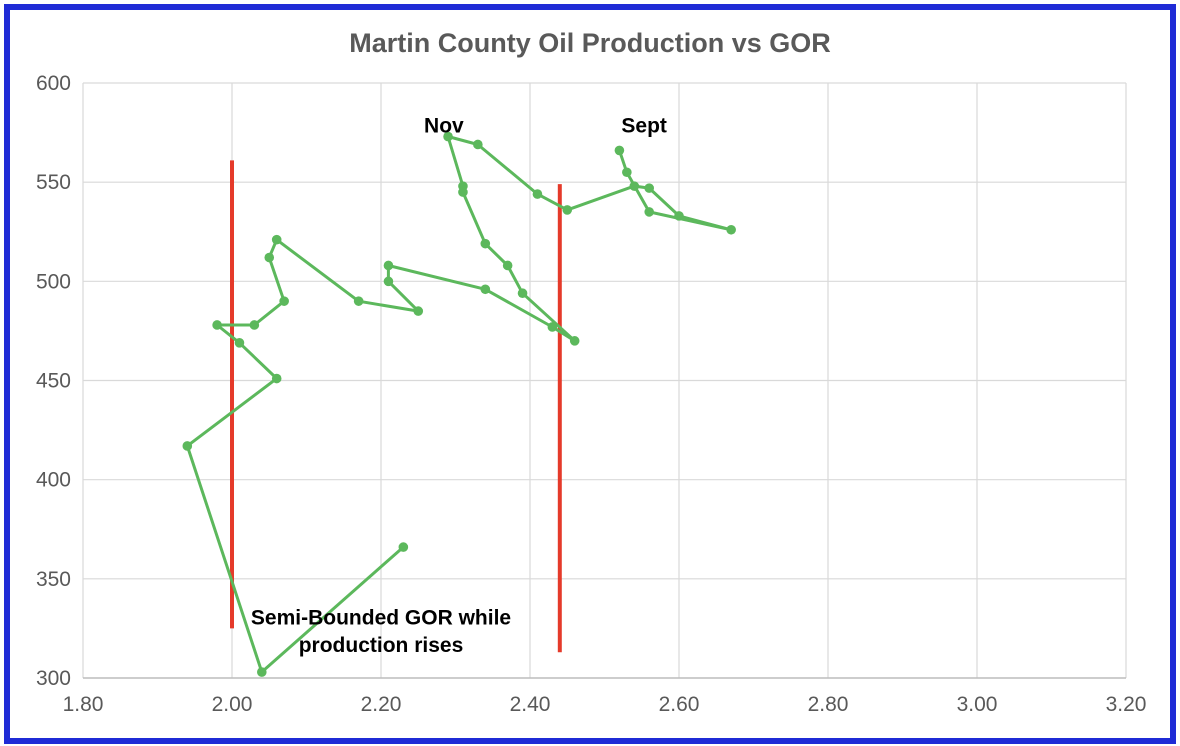 This screenshot has width=1180, height=746. What do you see at coordinates (381, 617) in the screenshot?
I see `annotation-label: Semi-Bounded GOR while` at bounding box center [381, 617].